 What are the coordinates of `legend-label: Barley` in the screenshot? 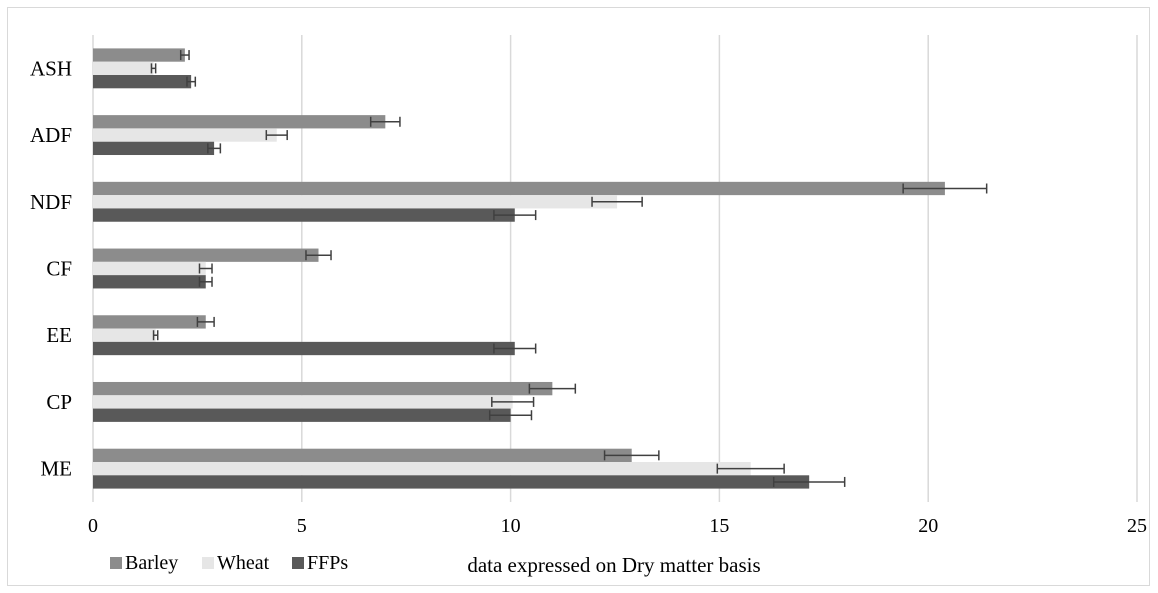 It's located at (151, 563).